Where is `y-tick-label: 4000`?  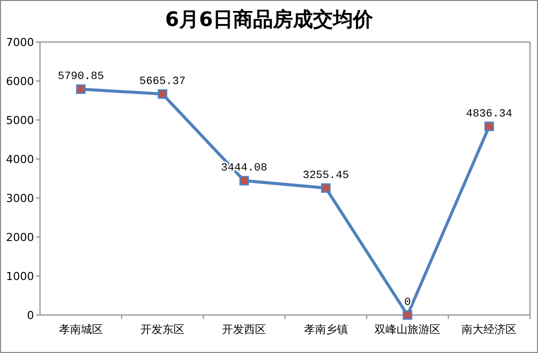 y-tick-label: 4000 is located at coordinates (20, 159).